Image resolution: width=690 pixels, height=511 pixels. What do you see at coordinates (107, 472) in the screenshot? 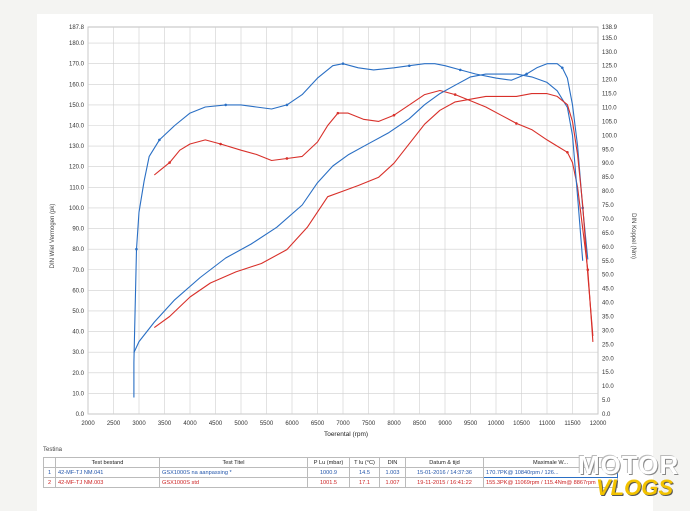
I see `row-file: 42-MF-TJ NM.041` at bounding box center [107, 472].